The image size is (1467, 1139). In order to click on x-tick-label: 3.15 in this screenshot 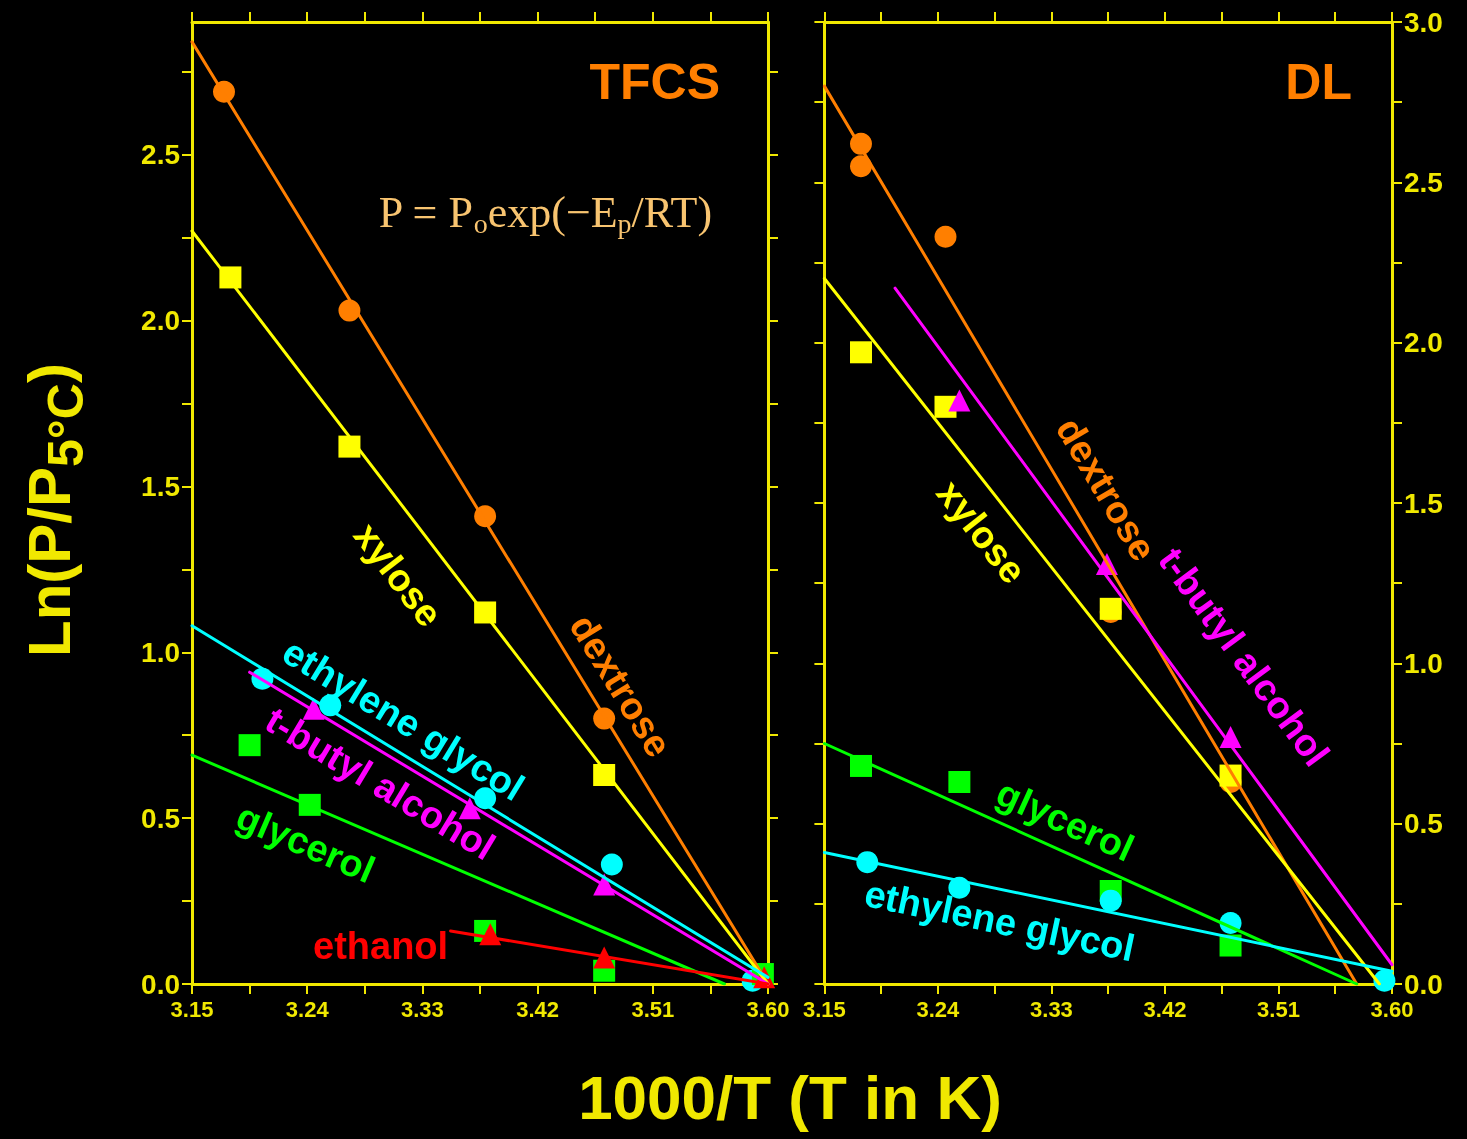, I will do `click(824, 1009)`.